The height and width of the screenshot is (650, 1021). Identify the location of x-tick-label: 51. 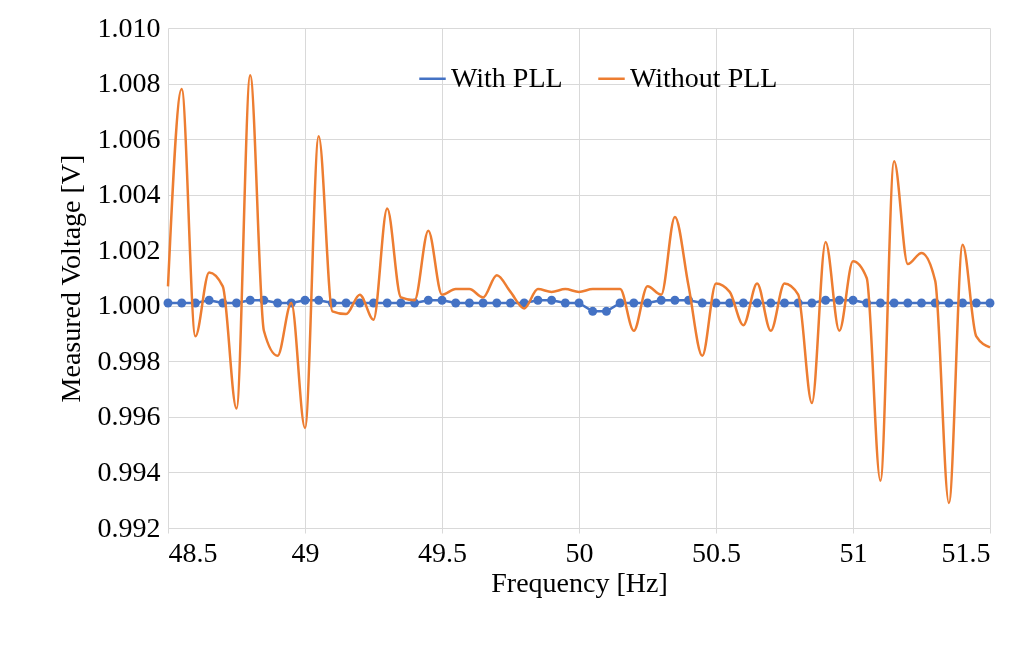
(853, 552).